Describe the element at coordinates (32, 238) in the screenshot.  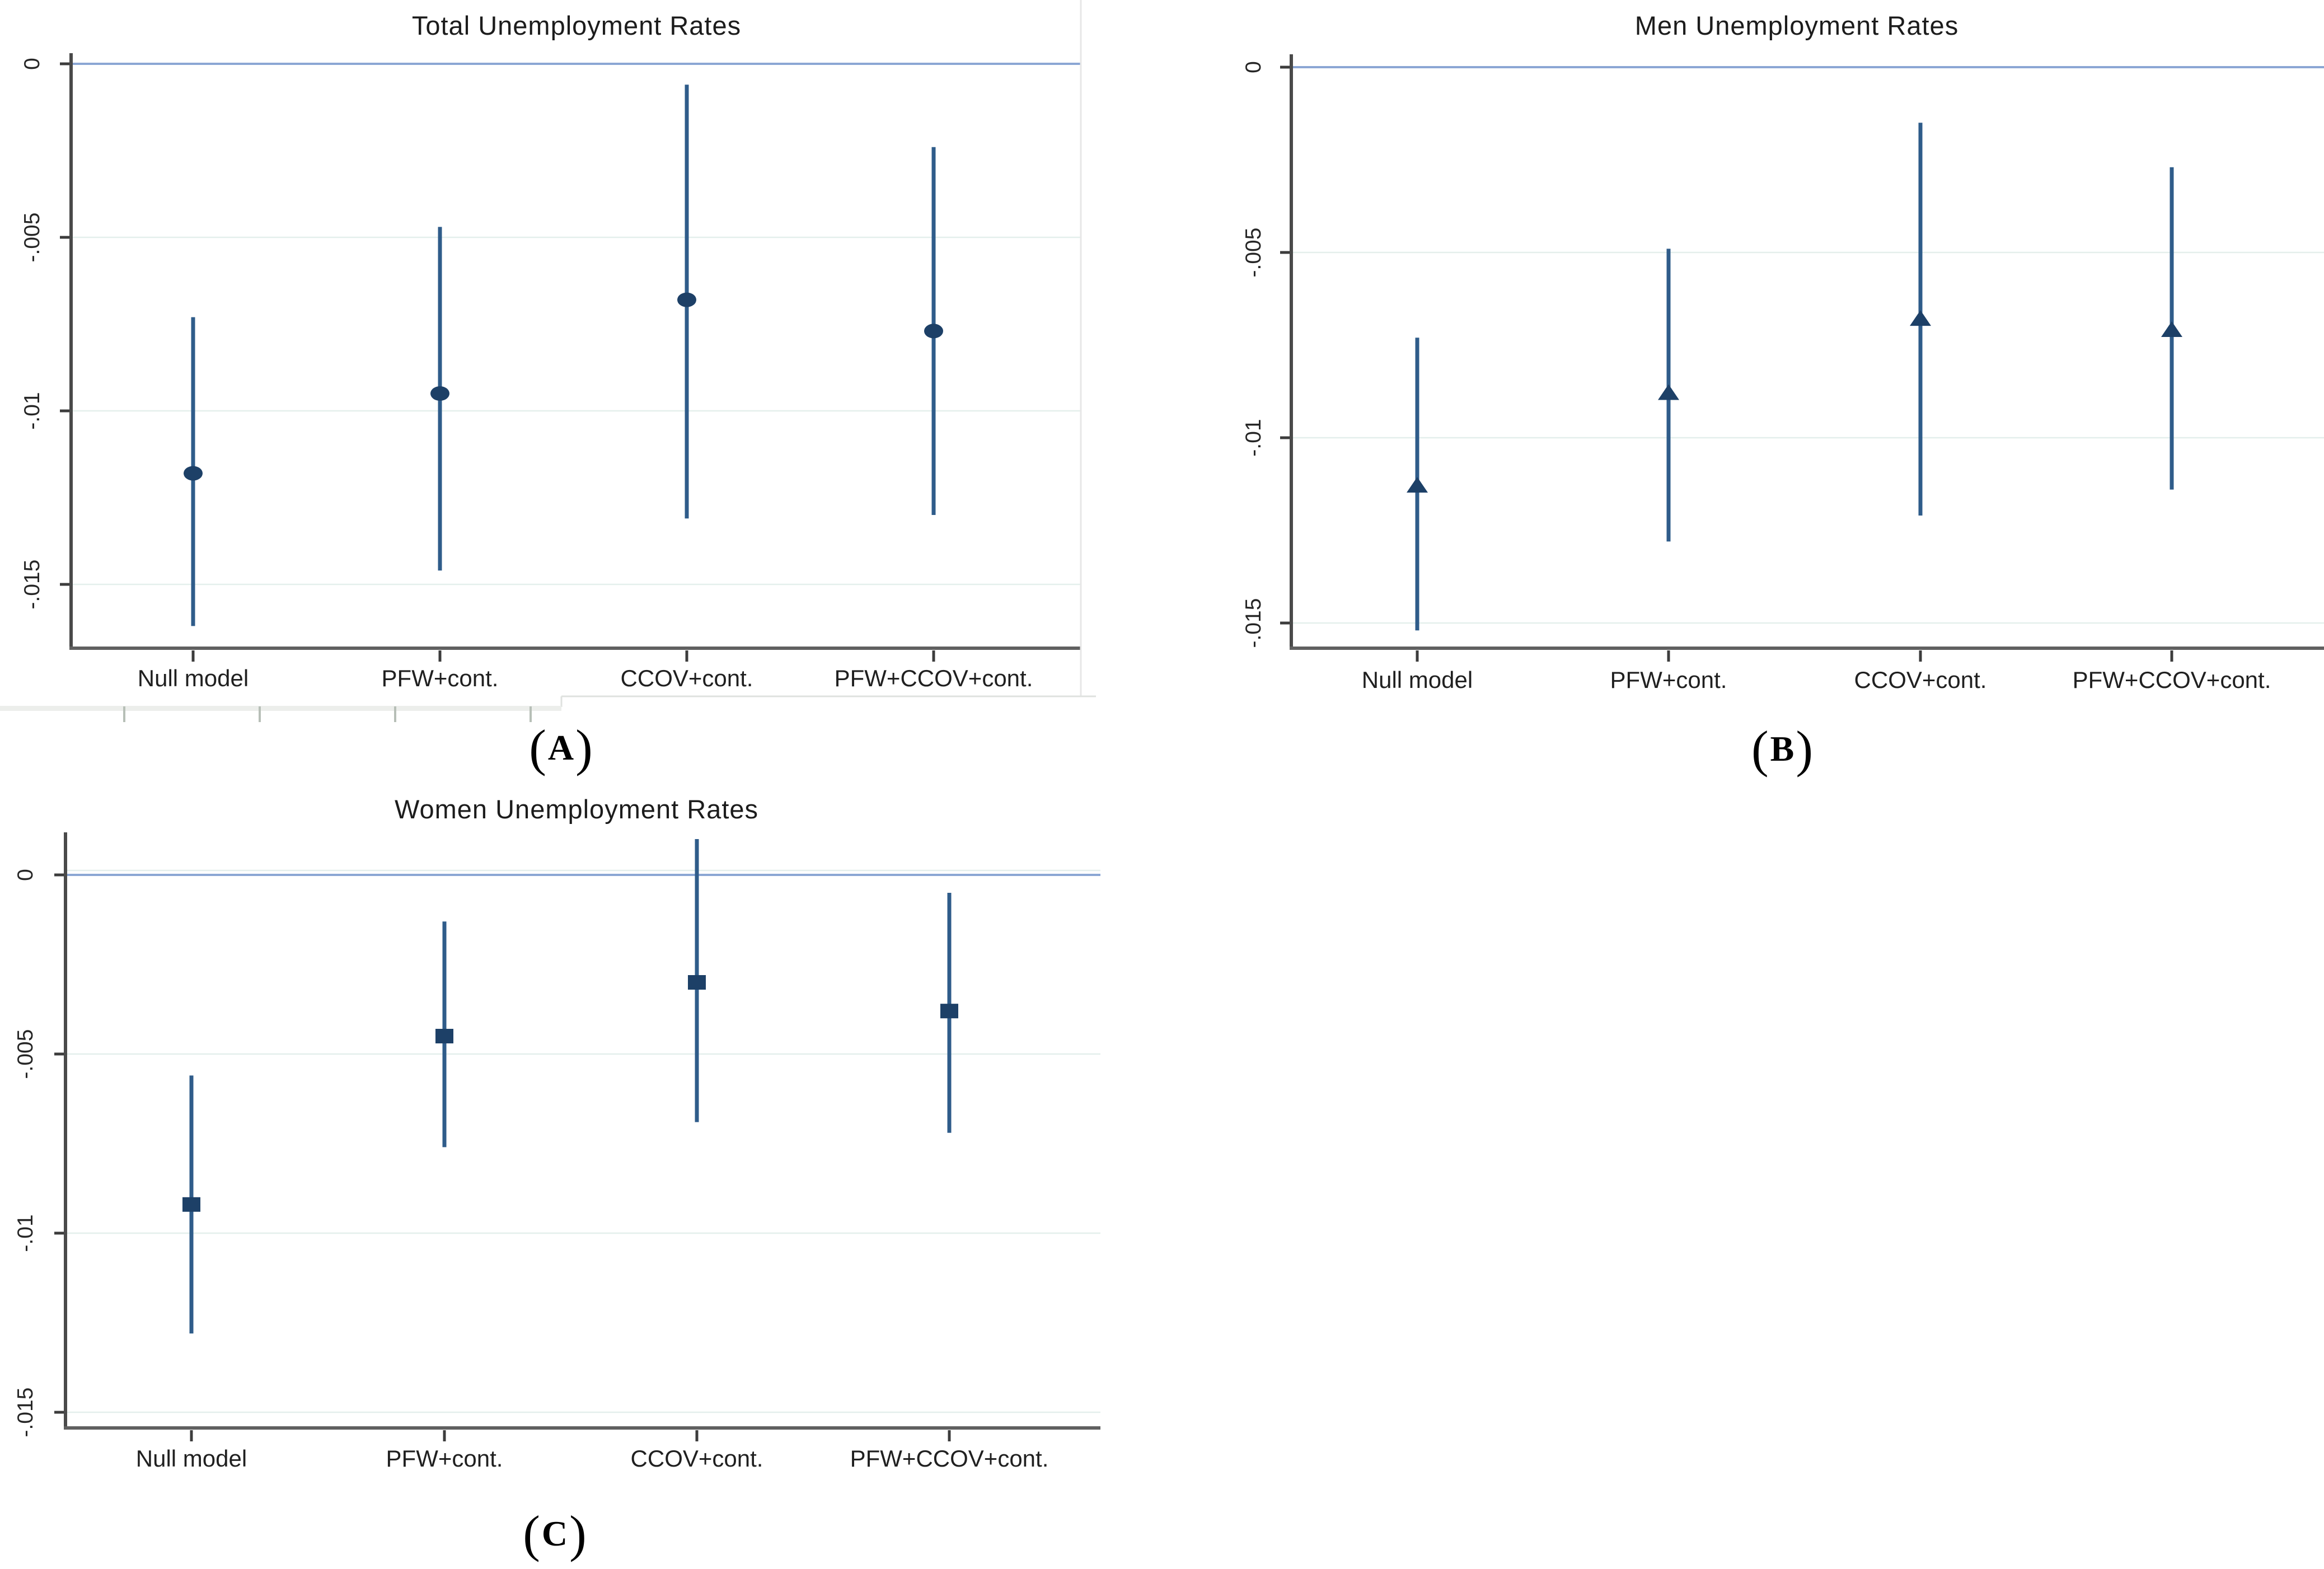
I see `panel-total-ytick-1: -.005` at that location.